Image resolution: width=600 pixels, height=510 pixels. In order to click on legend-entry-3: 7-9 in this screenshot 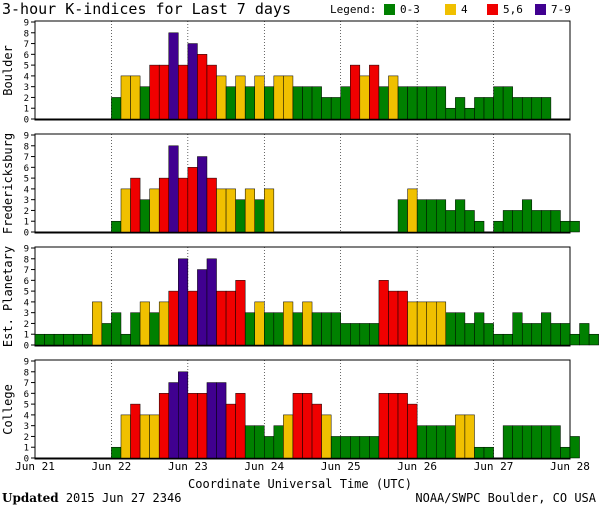, I will do `click(561, 9)`.